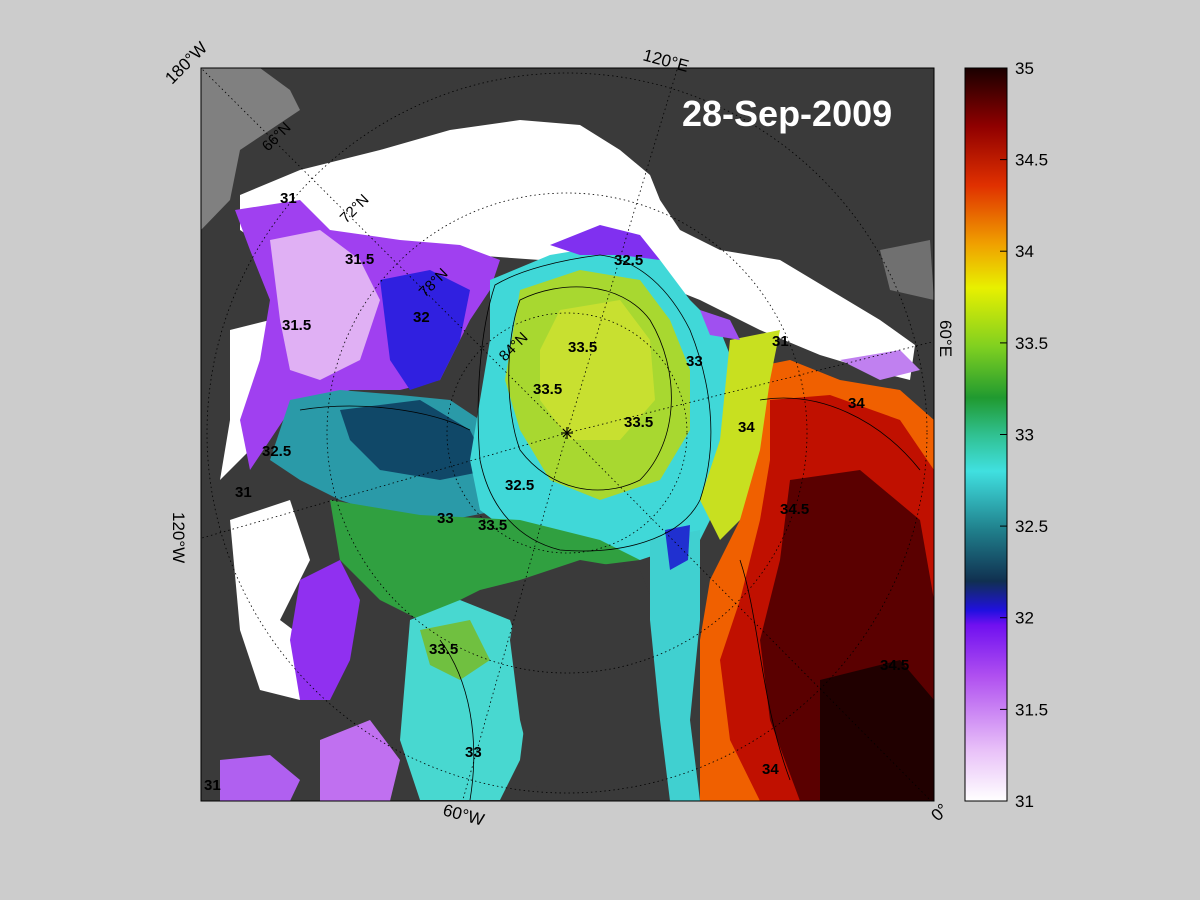 This screenshot has width=1200, height=900. I want to click on colorbar-tick-label: 33, so click(1024, 435).